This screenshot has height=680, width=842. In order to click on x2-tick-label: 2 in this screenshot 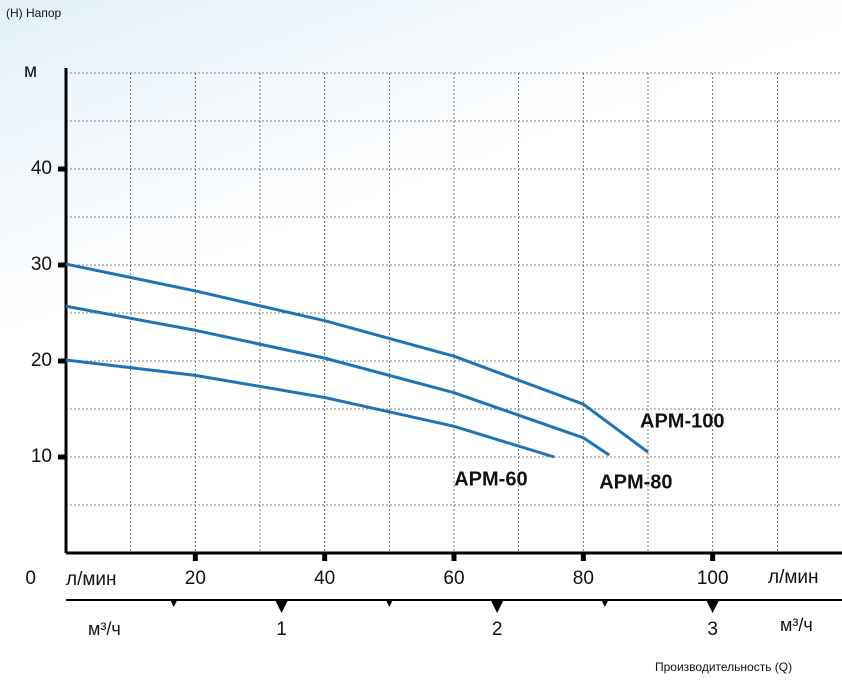, I will do `click(497, 629)`.